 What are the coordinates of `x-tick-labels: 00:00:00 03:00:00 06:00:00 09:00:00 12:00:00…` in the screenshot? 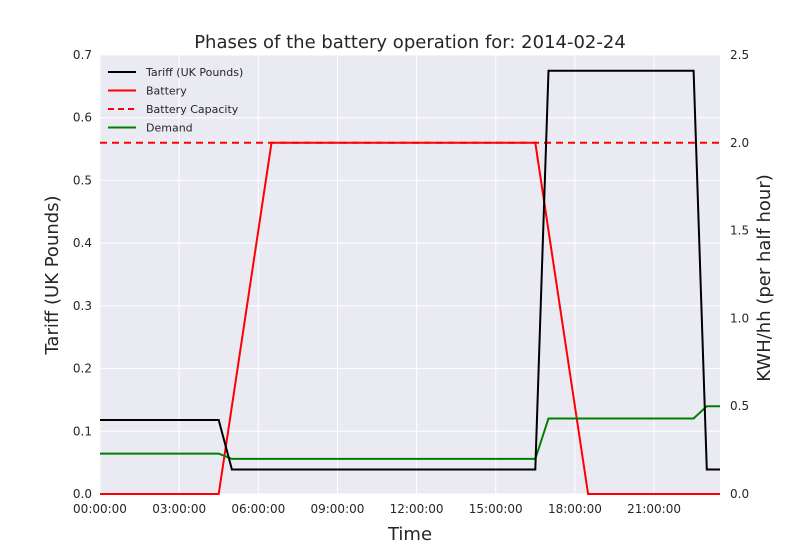 It's located at (377, 509).